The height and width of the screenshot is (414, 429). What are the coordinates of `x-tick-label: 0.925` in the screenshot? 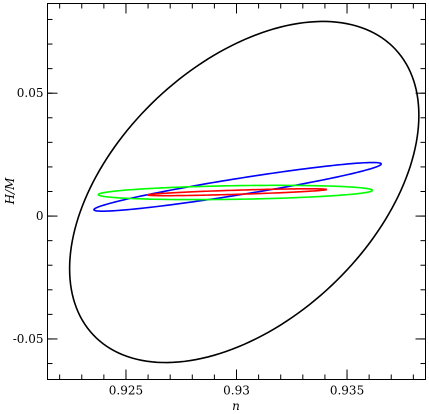 It's located at (126, 391).